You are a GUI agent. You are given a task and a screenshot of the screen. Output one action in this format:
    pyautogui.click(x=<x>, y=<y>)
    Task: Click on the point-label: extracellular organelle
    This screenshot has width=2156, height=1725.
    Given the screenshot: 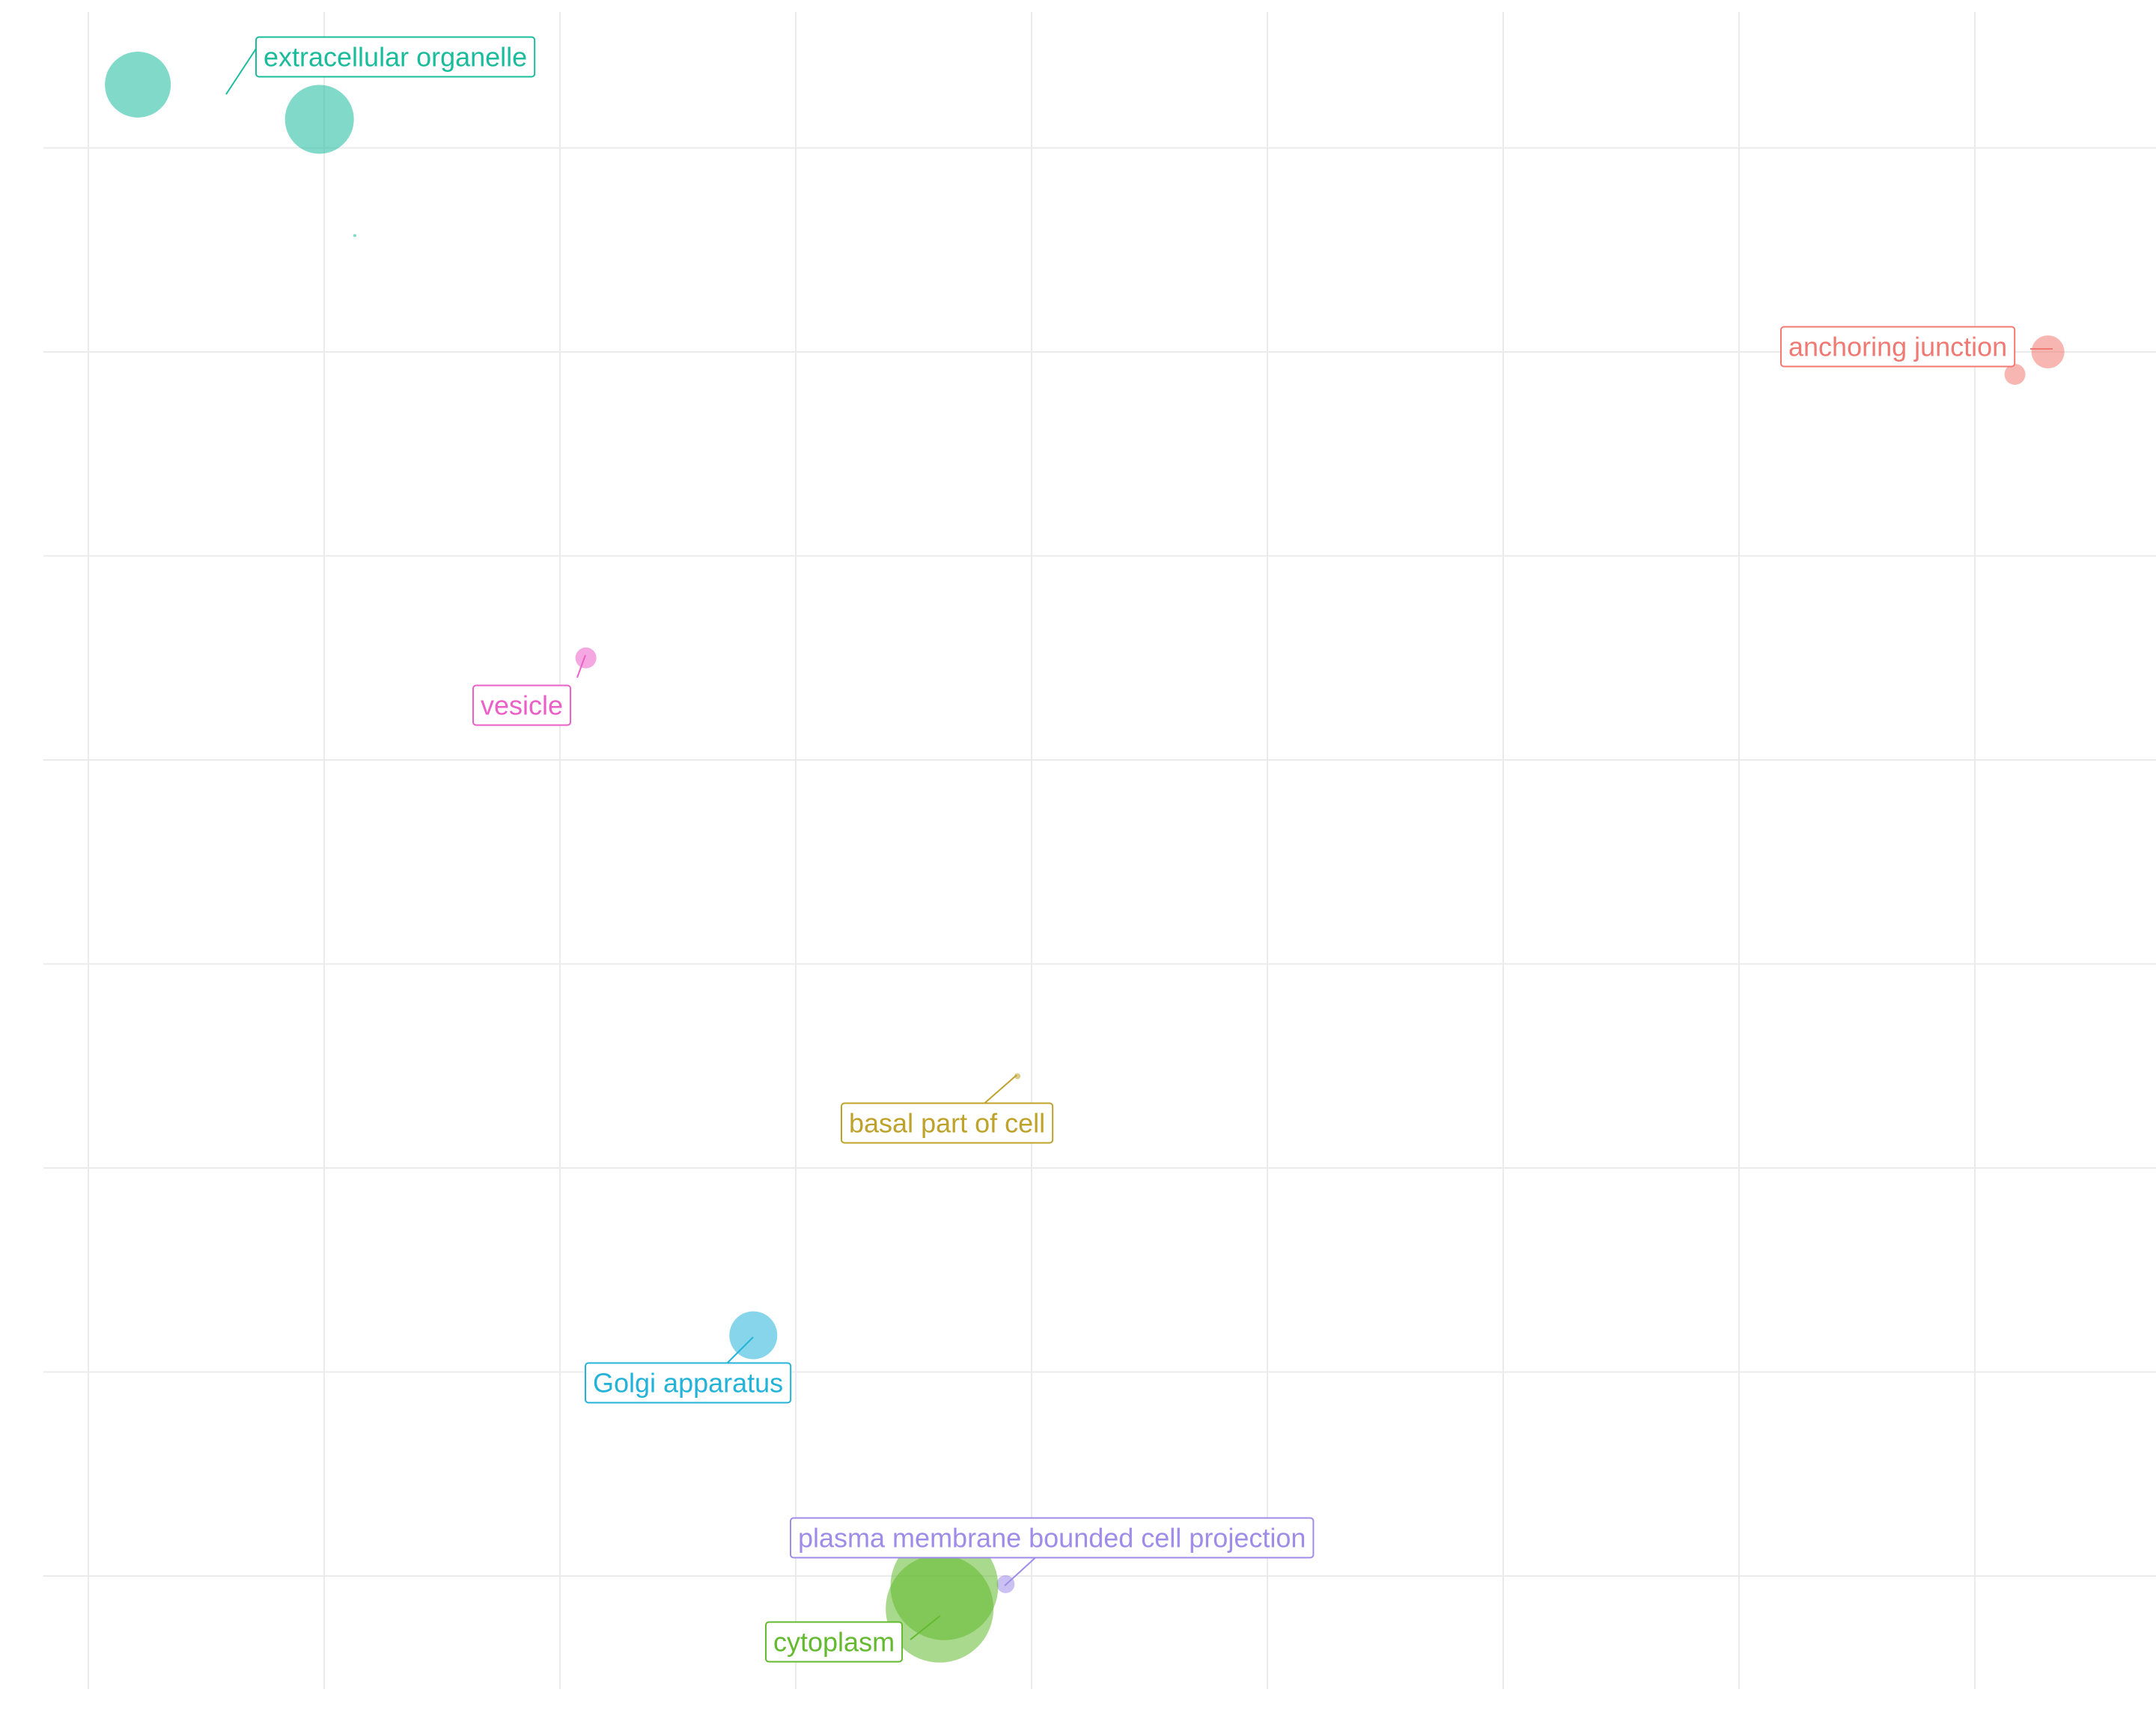 What is the action you would take?
    pyautogui.click(x=395, y=57)
    